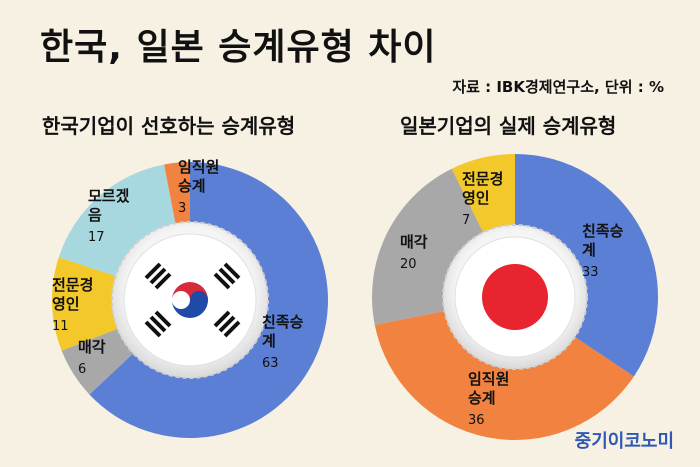 This screenshot has height=467, width=700. I want to click on japan-value-2: 20, so click(408, 264).